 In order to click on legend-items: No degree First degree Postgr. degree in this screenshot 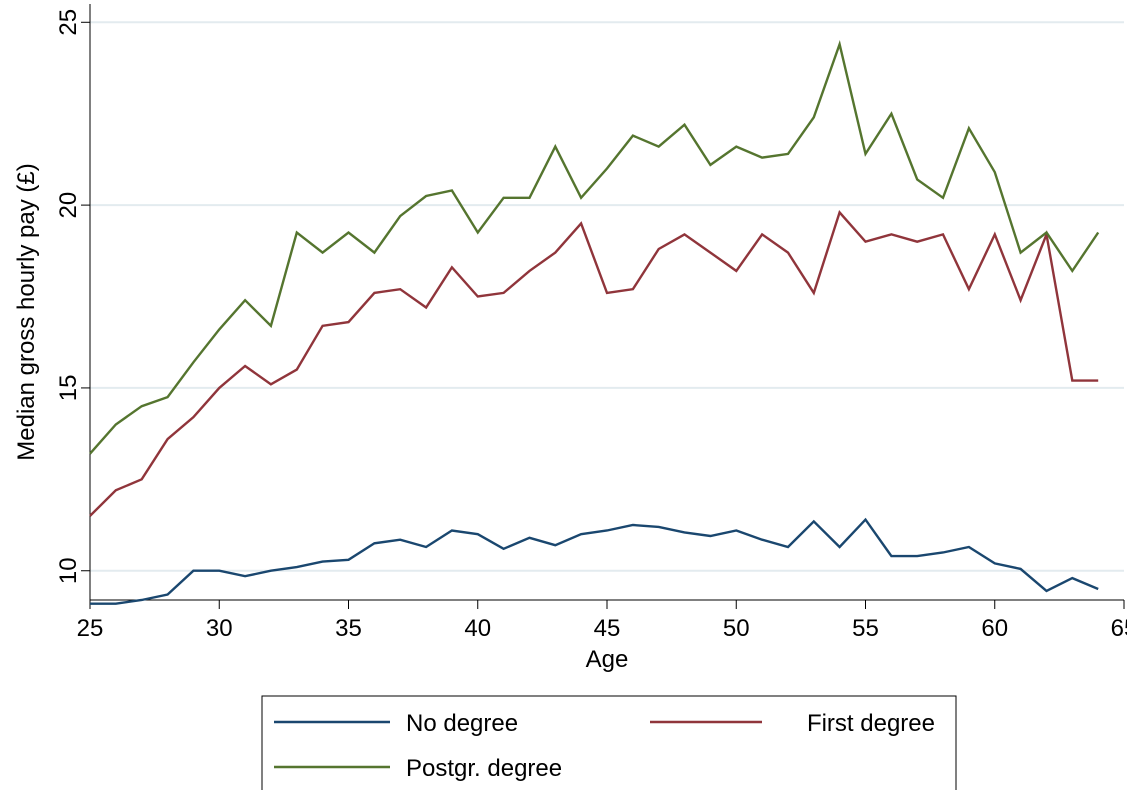, I will do `click(604, 746)`.